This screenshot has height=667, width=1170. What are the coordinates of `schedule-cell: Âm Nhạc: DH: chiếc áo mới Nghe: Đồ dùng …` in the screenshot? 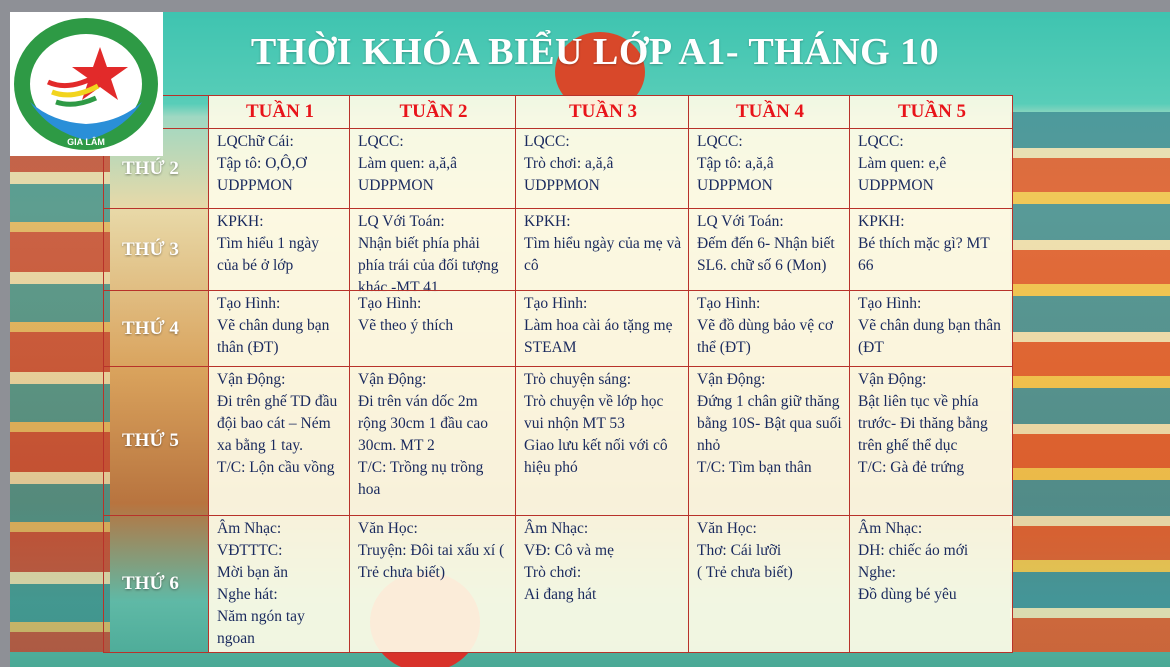 It's located at (931, 584).